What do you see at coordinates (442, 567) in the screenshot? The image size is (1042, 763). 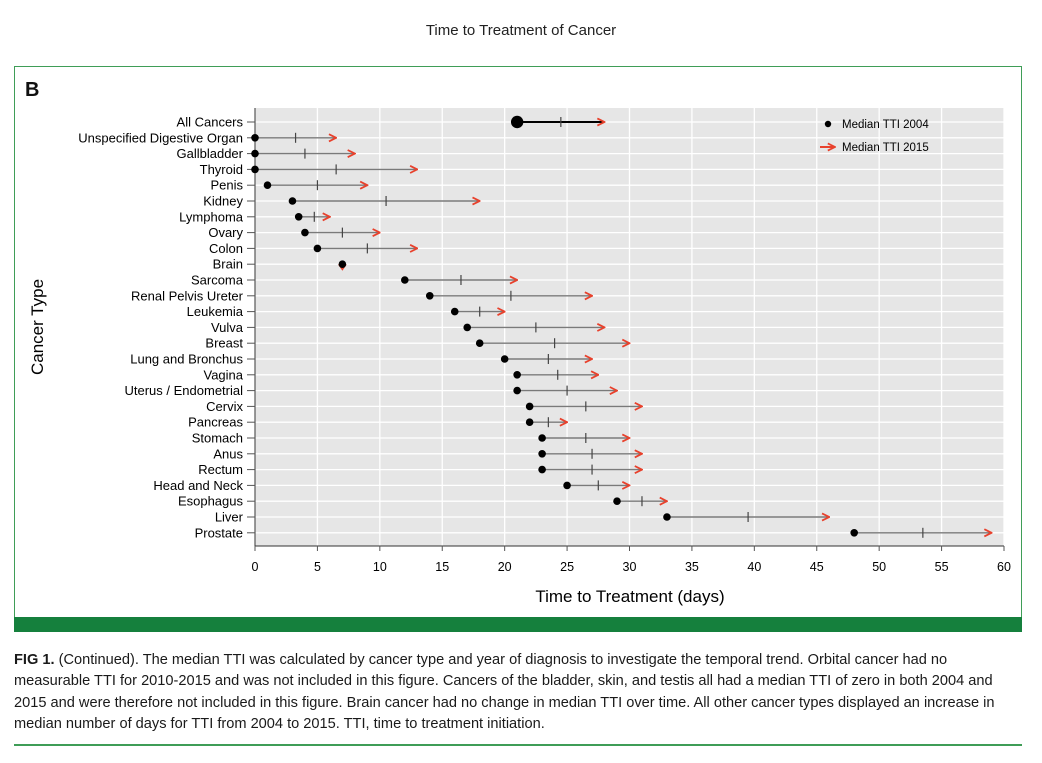 I see `x-tick-label: 15` at bounding box center [442, 567].